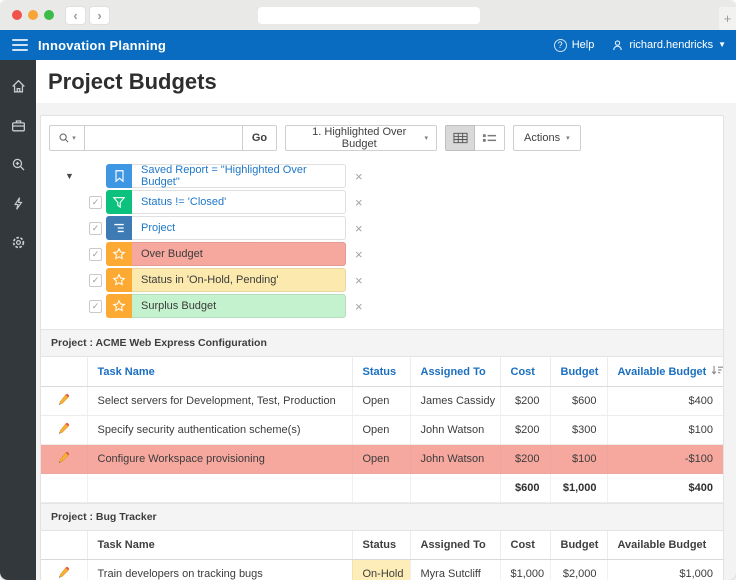  What do you see at coordinates (49, 15) in the screenshot?
I see `maximize-window-button` at bounding box center [49, 15].